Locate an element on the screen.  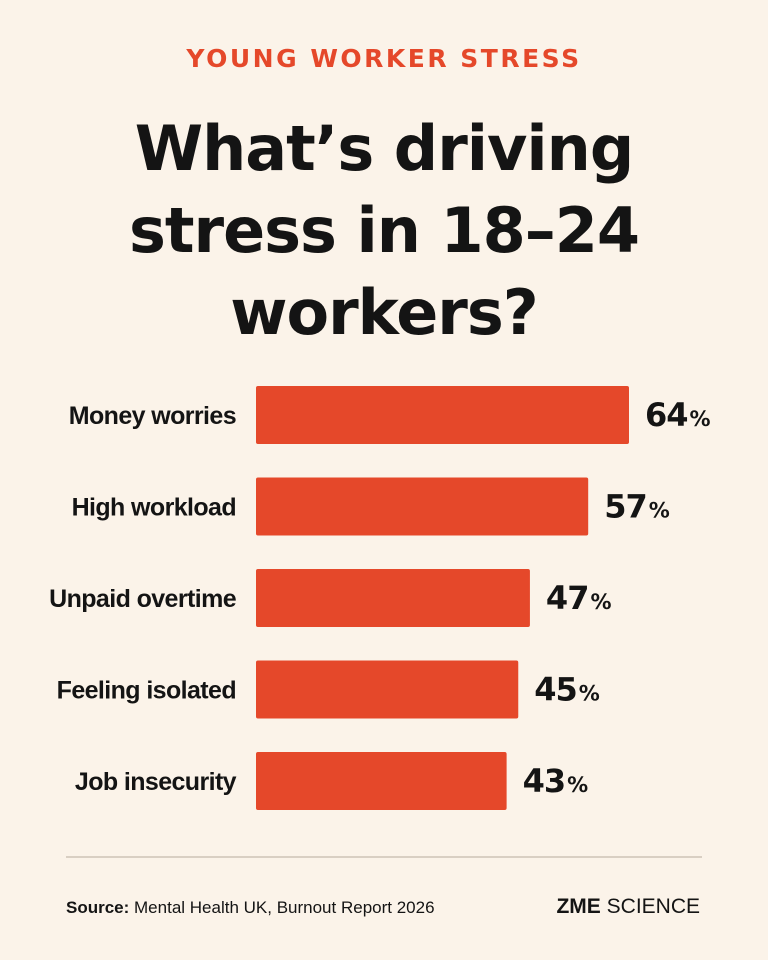
bar-label: Job insecurity is located at coordinates (156, 782).